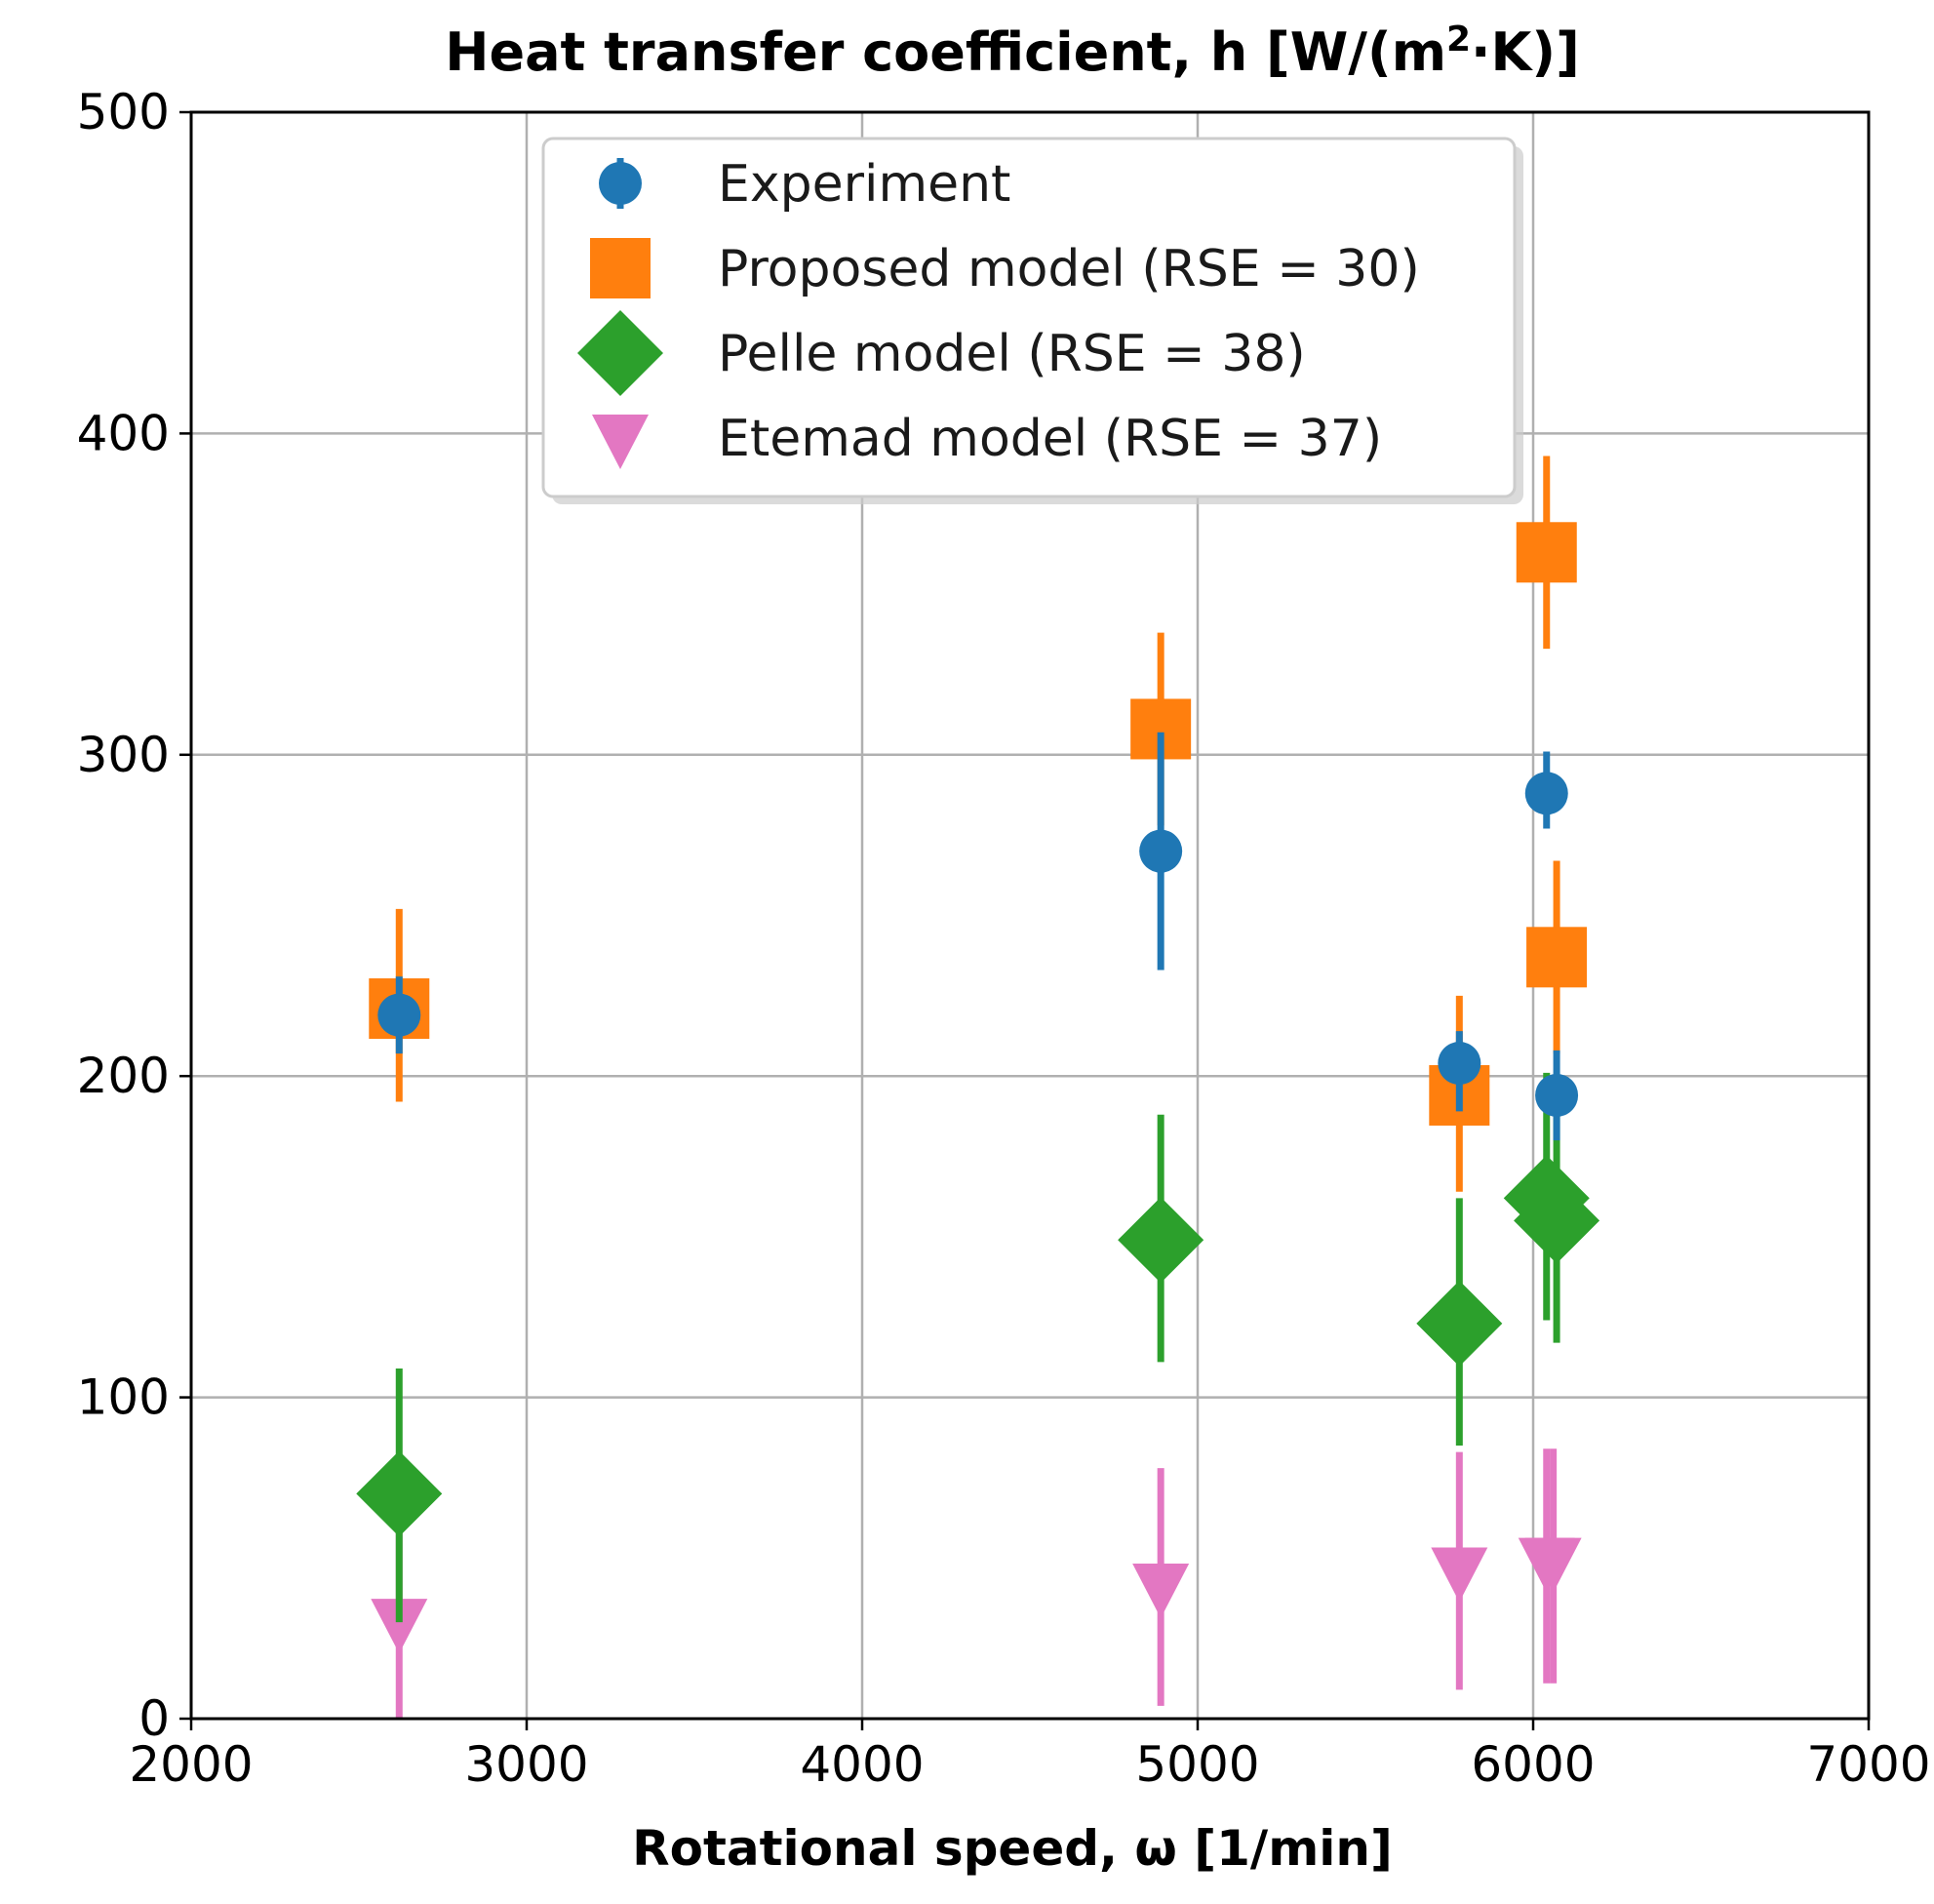  Describe the element at coordinates (976, 1583) in the screenshot. I see `series-triangle-down` at that location.